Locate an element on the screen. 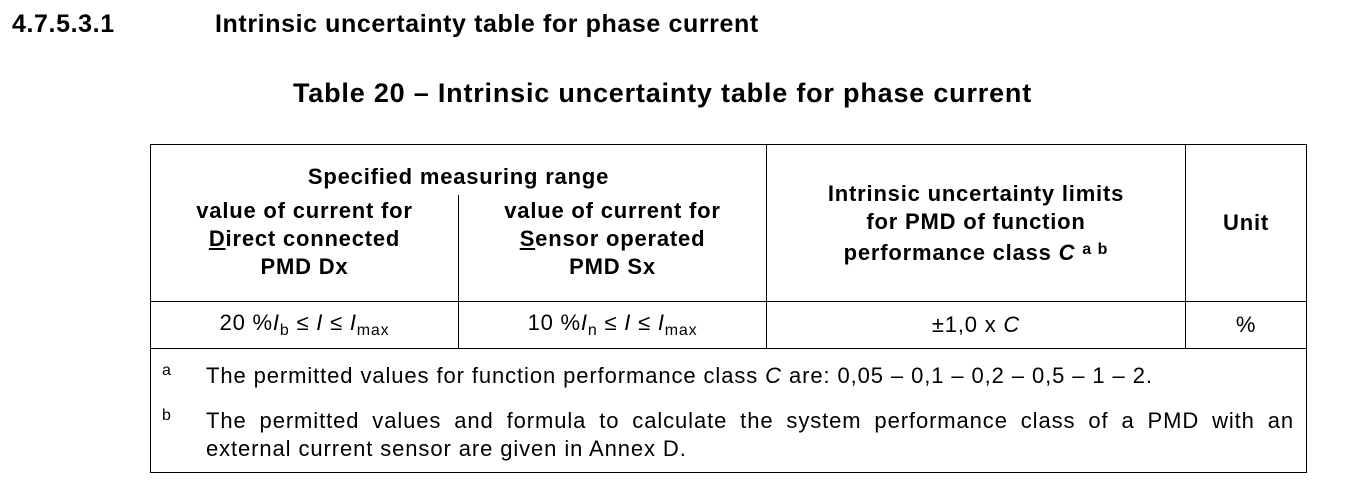  cell-sensor-range: 10 %In ≤ I ≤ Imax is located at coordinates (612, 325).